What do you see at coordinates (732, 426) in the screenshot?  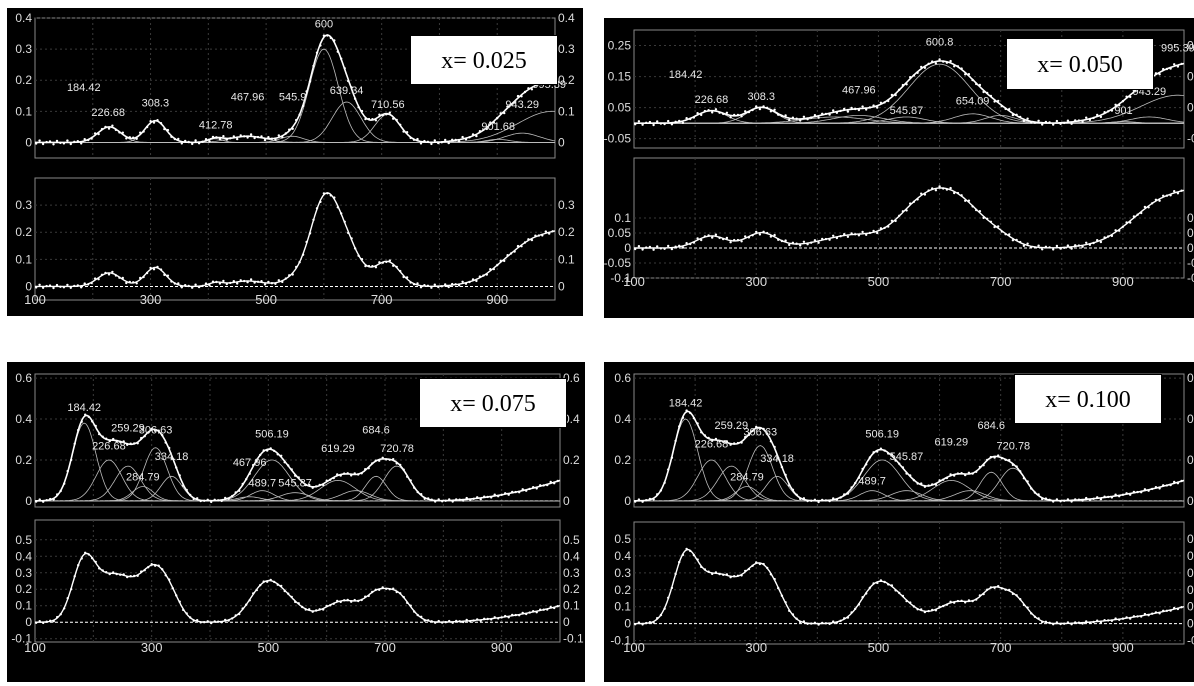 I see `peak-label: 259.29` at bounding box center [732, 426].